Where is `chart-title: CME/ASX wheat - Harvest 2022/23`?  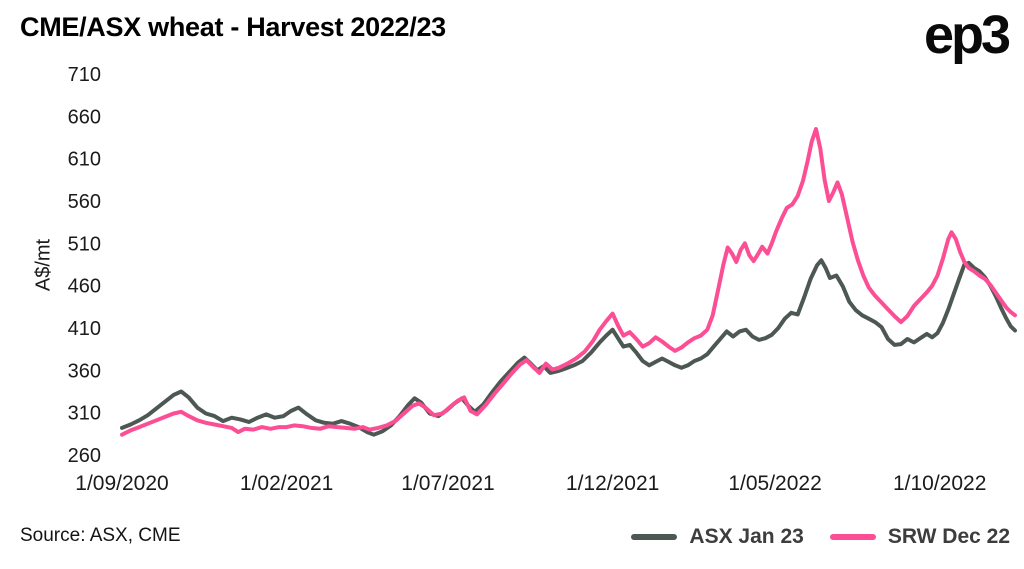
chart-title: CME/ASX wheat - Harvest 2022/23 is located at coordinates (233, 27).